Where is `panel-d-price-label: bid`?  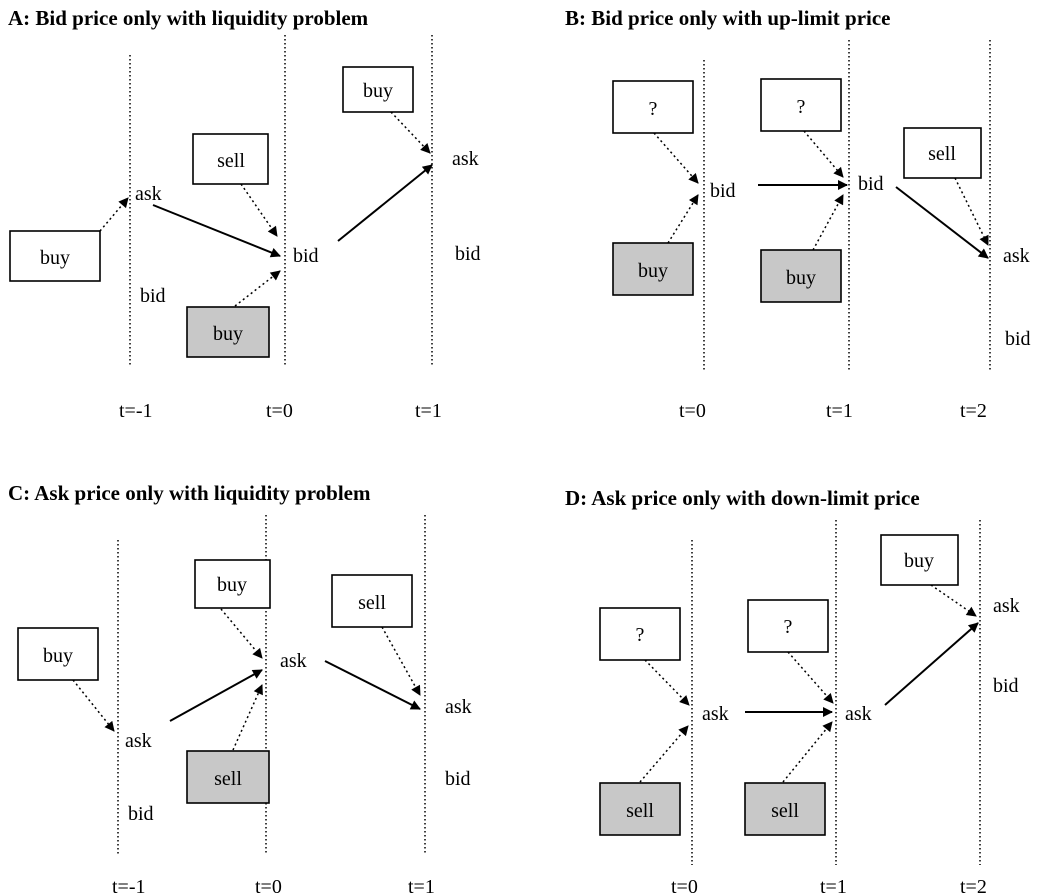 panel-d-price-label: bid is located at coordinates (1006, 686).